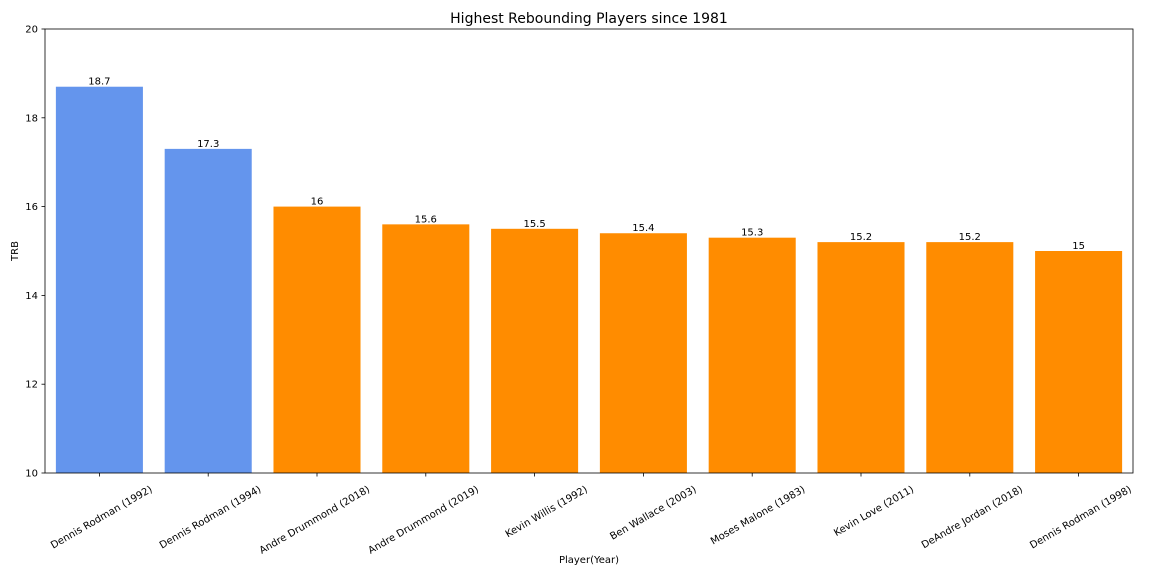 The height and width of the screenshot is (576, 1152). I want to click on chart-title: Highest Rebounding Players since 1981, so click(589, 19).